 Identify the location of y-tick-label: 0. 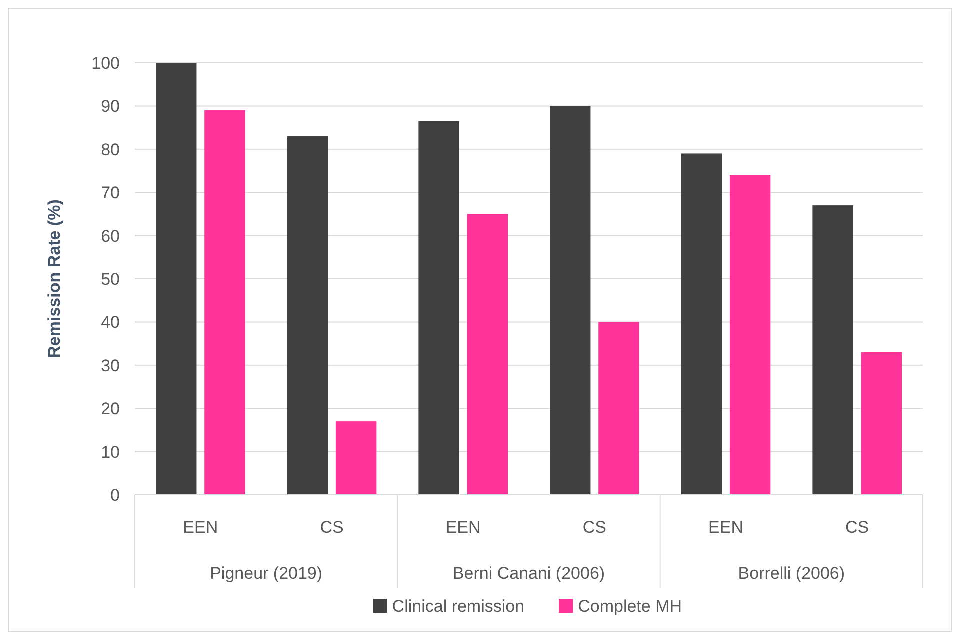
(115, 495).